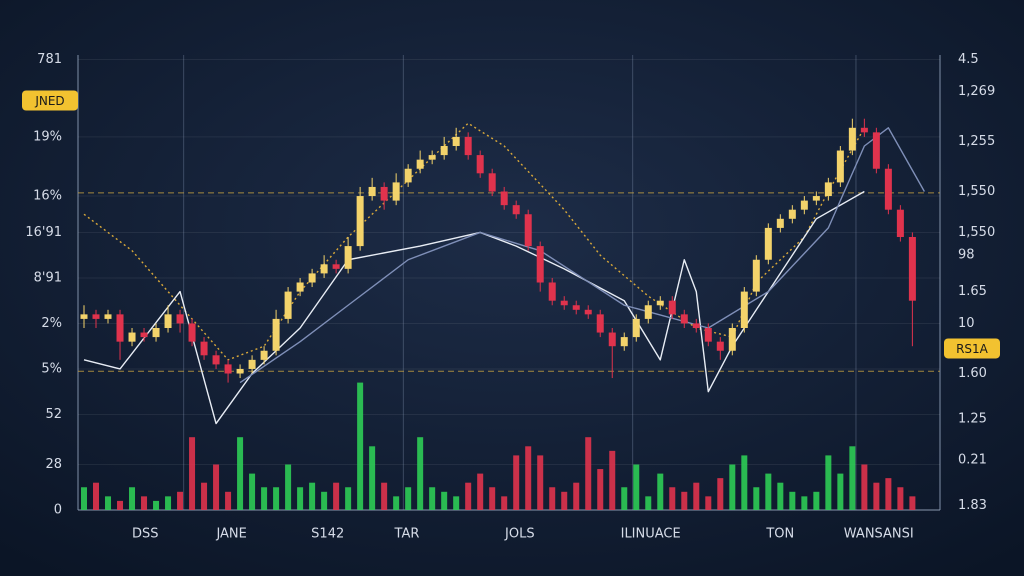  What do you see at coordinates (145, 534) in the screenshot?
I see `x-tick-label: DSS` at bounding box center [145, 534].